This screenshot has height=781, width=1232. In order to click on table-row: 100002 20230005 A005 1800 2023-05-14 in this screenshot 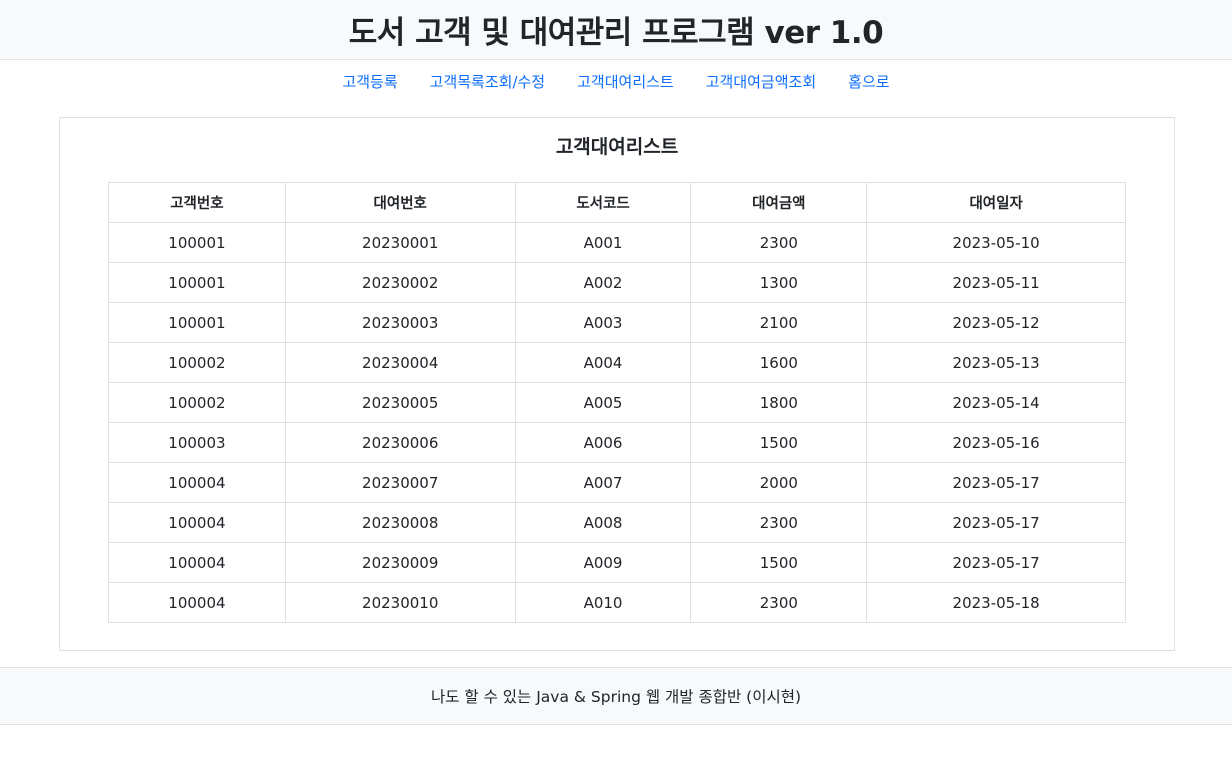, I will do `click(617, 402)`.